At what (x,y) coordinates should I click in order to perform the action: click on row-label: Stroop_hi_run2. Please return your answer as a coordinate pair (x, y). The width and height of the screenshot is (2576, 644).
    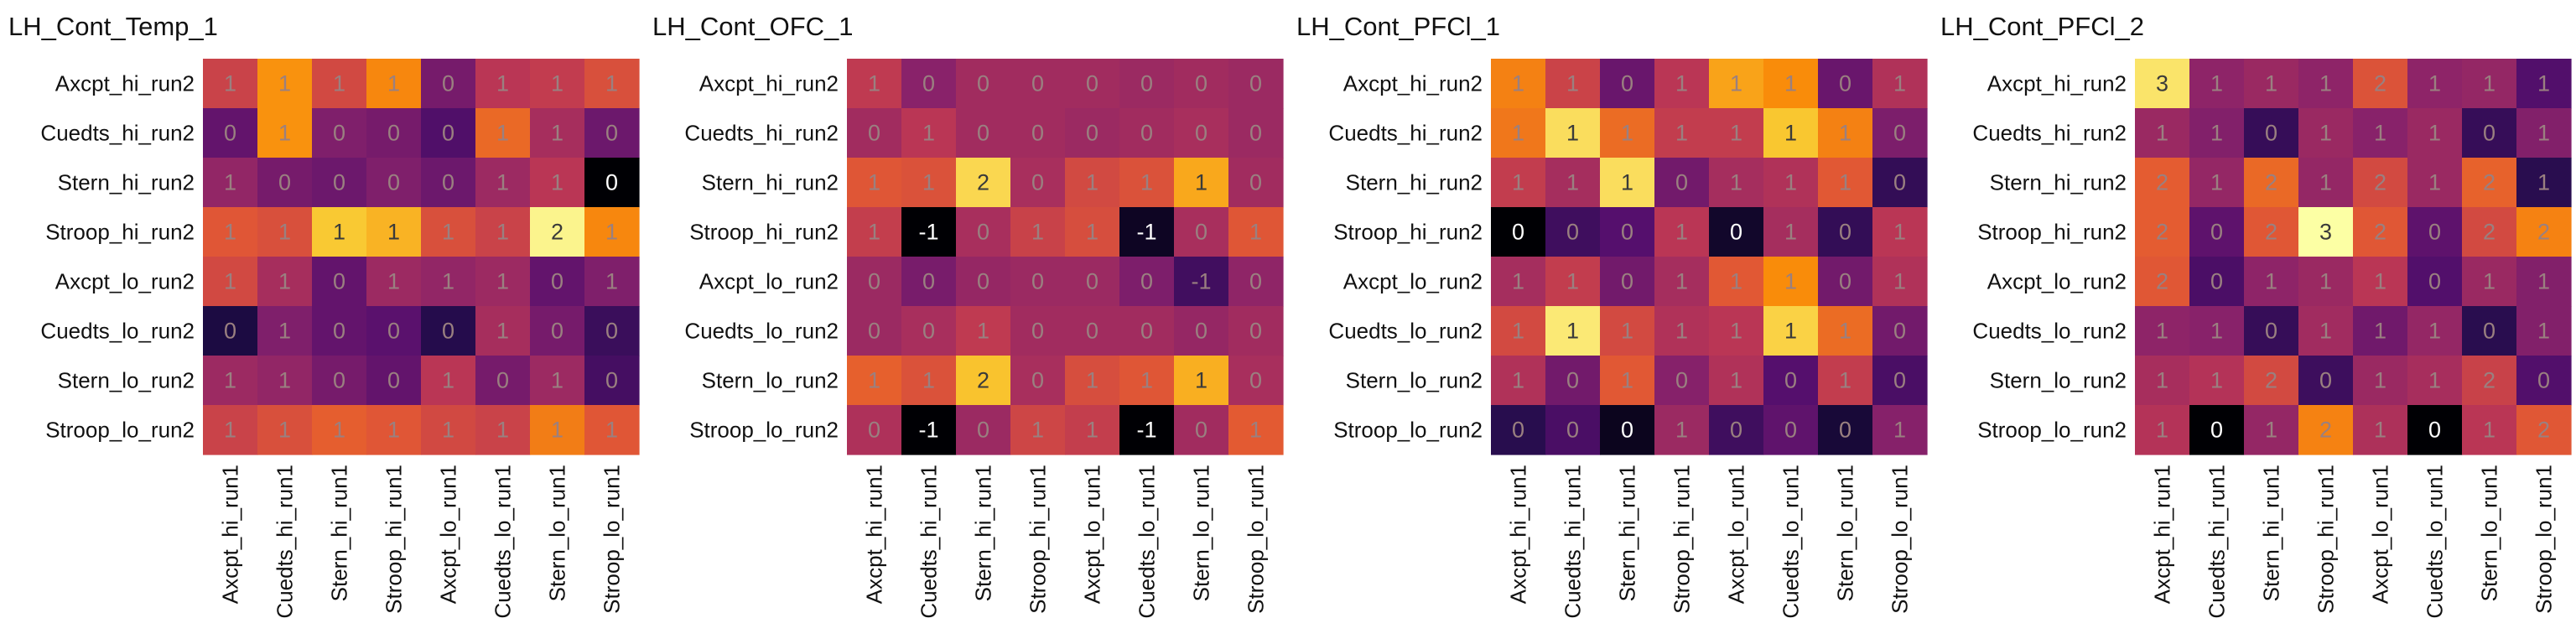
    Looking at the image, I should click on (1408, 232).